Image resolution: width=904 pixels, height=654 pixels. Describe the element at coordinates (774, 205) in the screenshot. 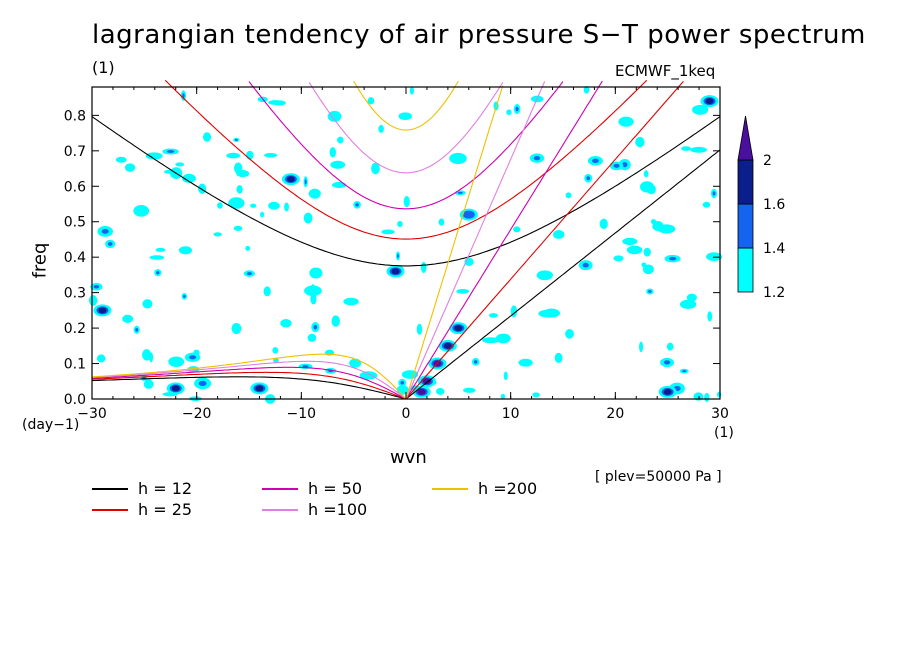

I see `colorbar-label: 1.6` at that location.